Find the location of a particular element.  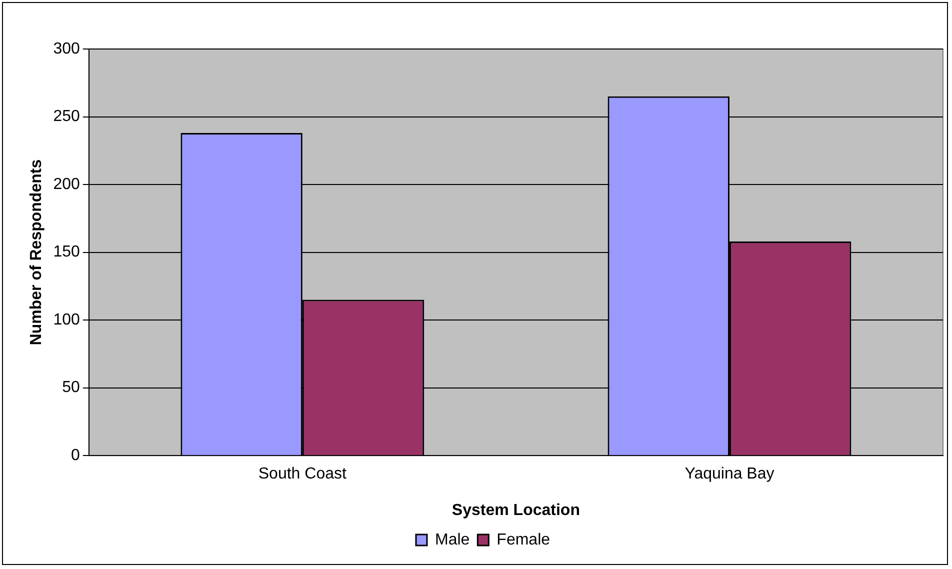

y-tick-label: 0 is located at coordinates (75, 455).